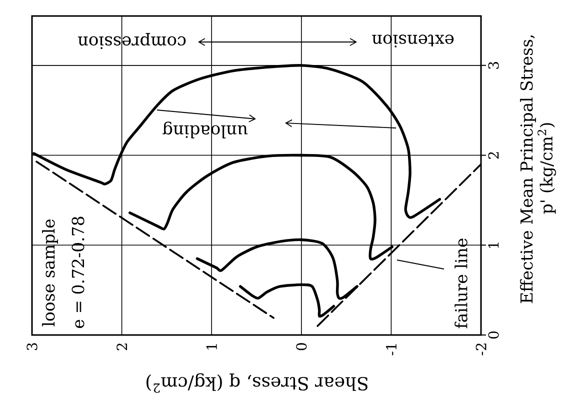 The image size is (573, 412). I want to click on y-tick-label: 0, so click(493, 335).